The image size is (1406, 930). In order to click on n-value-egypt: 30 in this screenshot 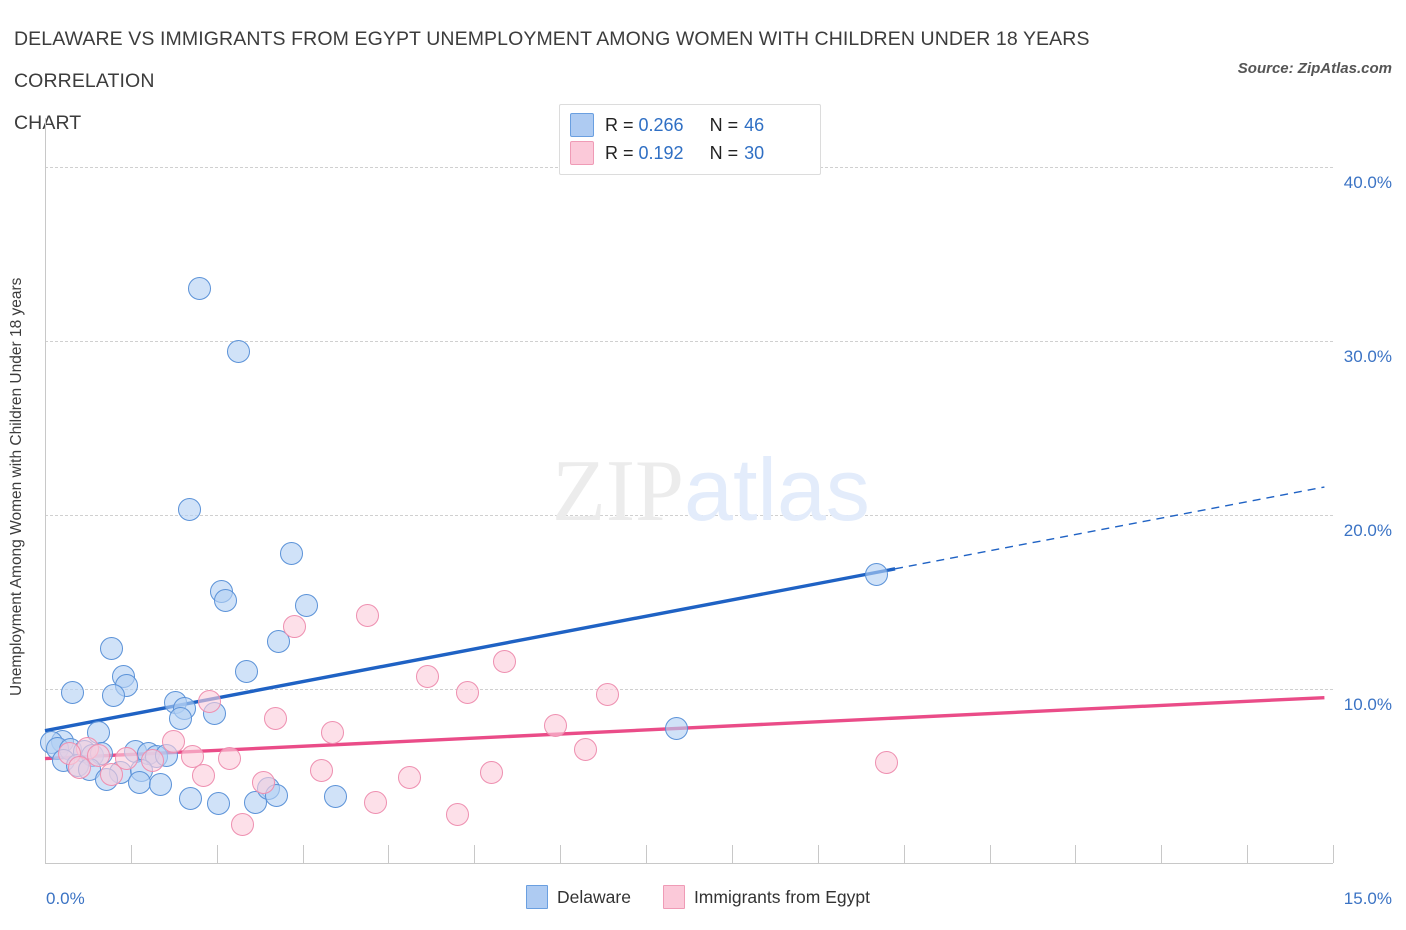, I will do `click(754, 152)`.